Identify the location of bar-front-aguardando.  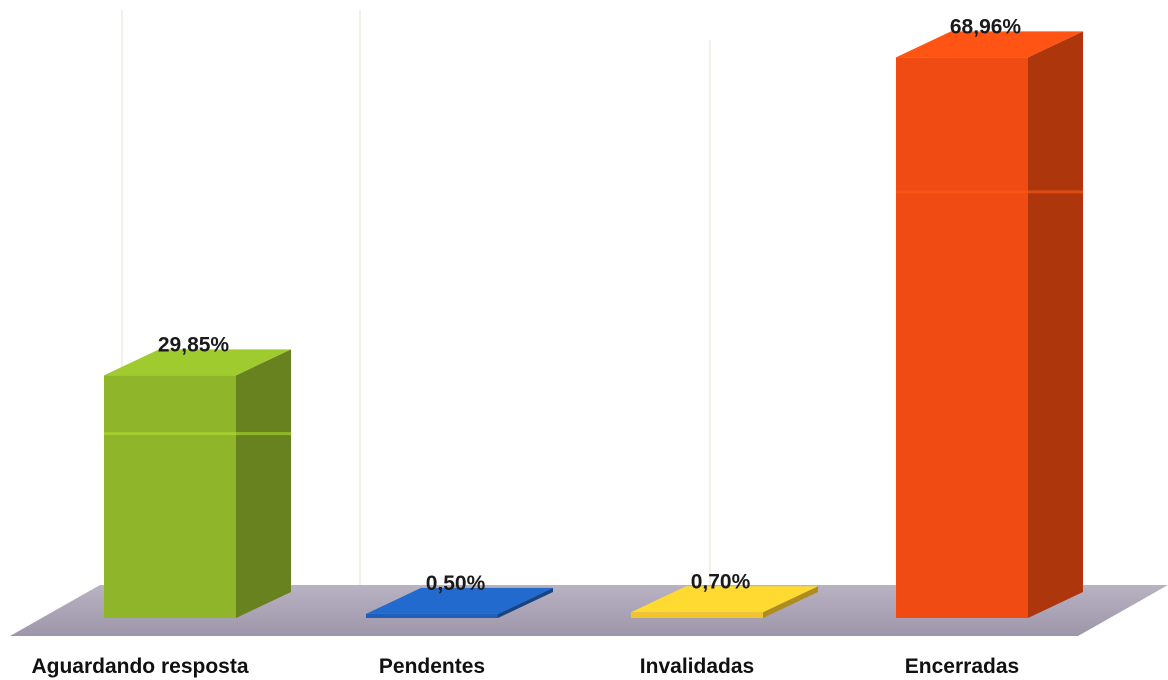
(170, 496).